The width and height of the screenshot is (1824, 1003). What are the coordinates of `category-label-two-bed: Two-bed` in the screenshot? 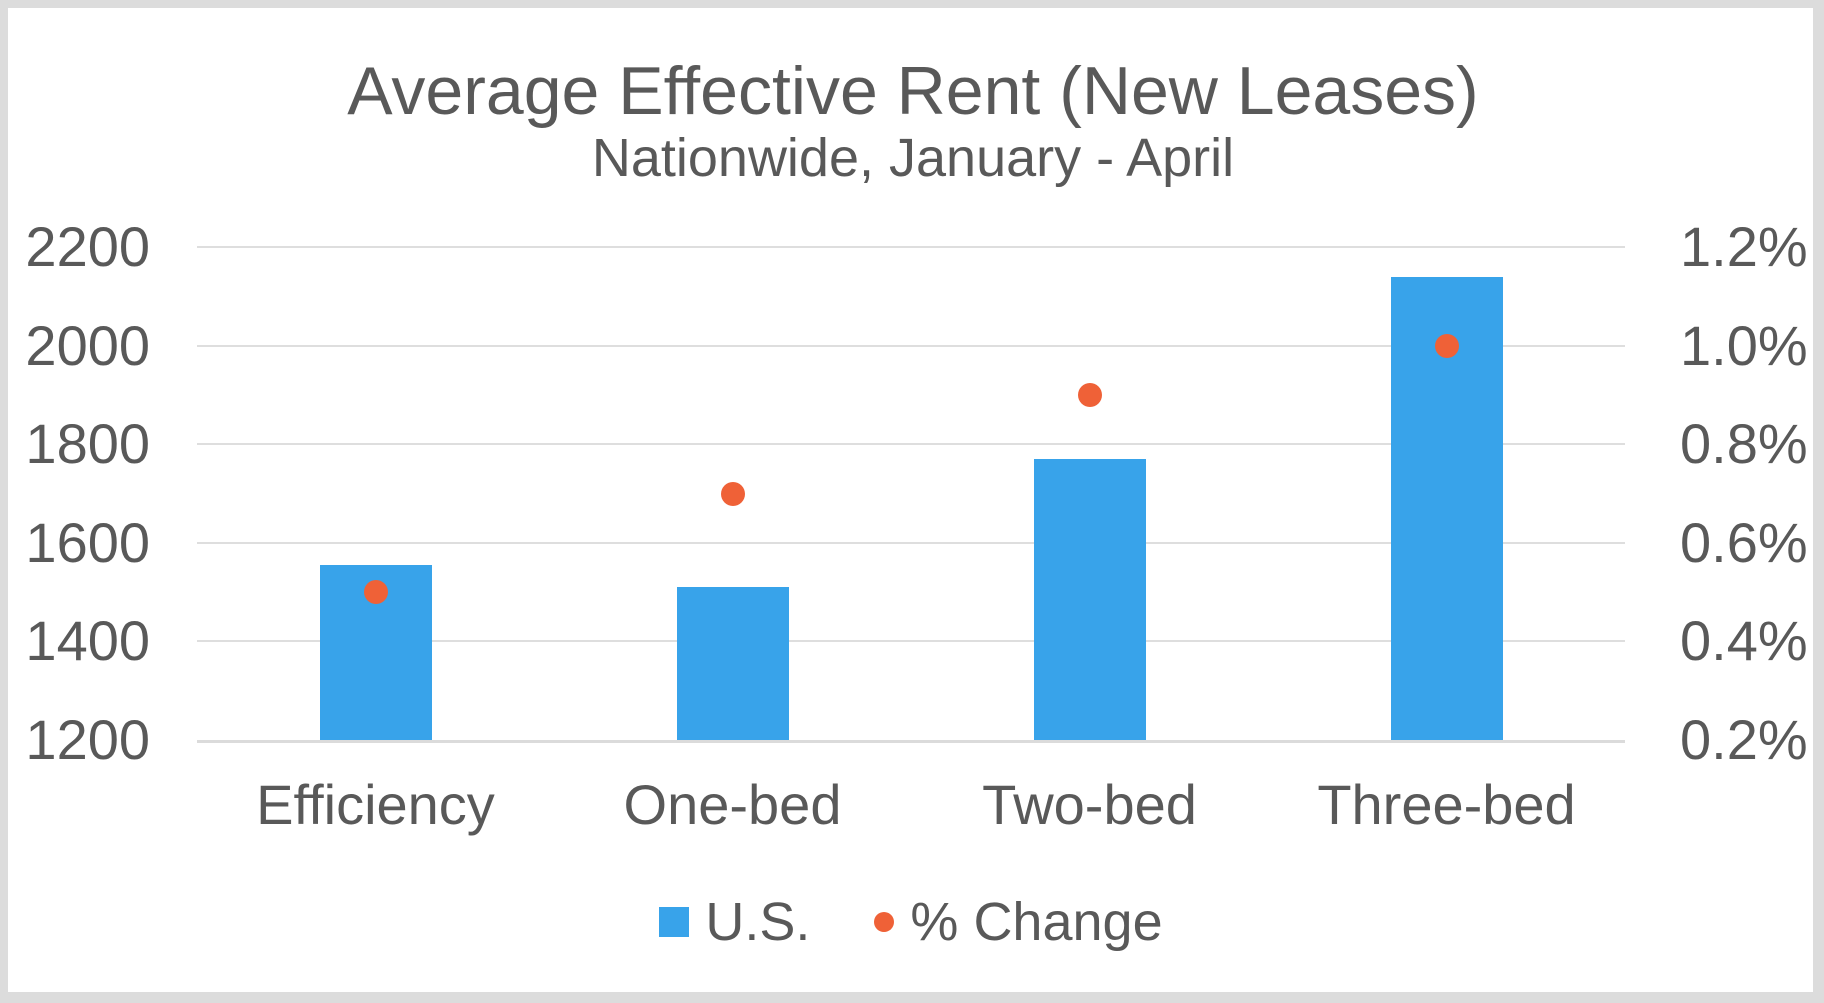 It's located at (1089, 804).